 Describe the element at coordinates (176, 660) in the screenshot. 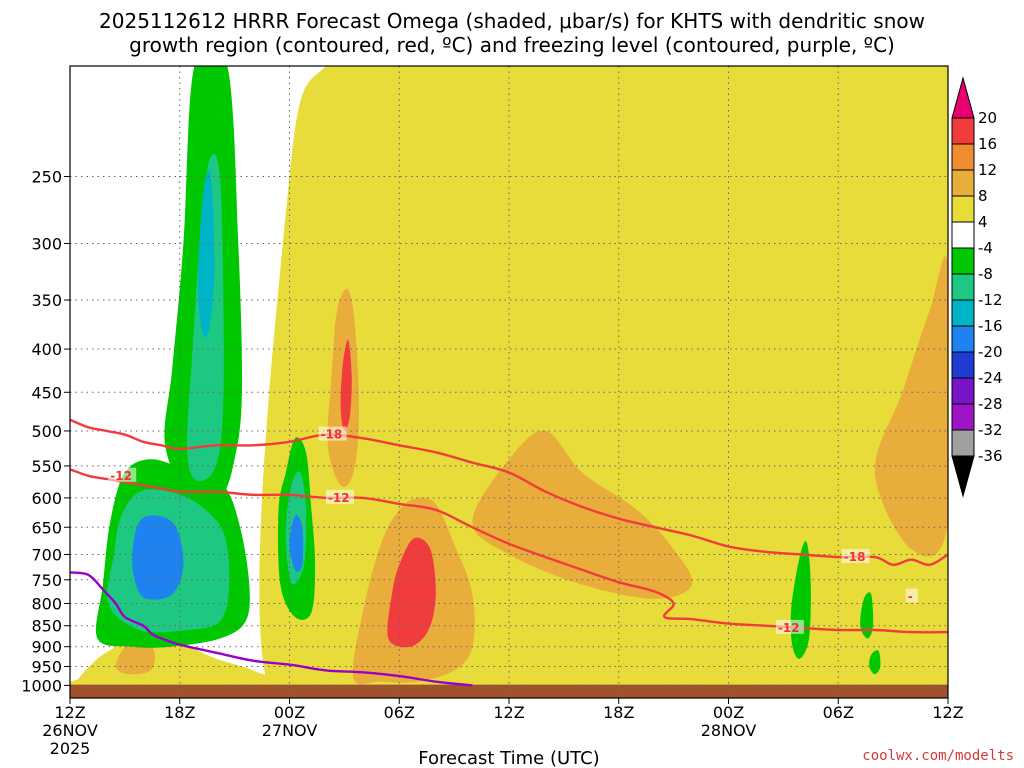

I see `omega-region-ascent-yellow-lowlevel-left` at that location.